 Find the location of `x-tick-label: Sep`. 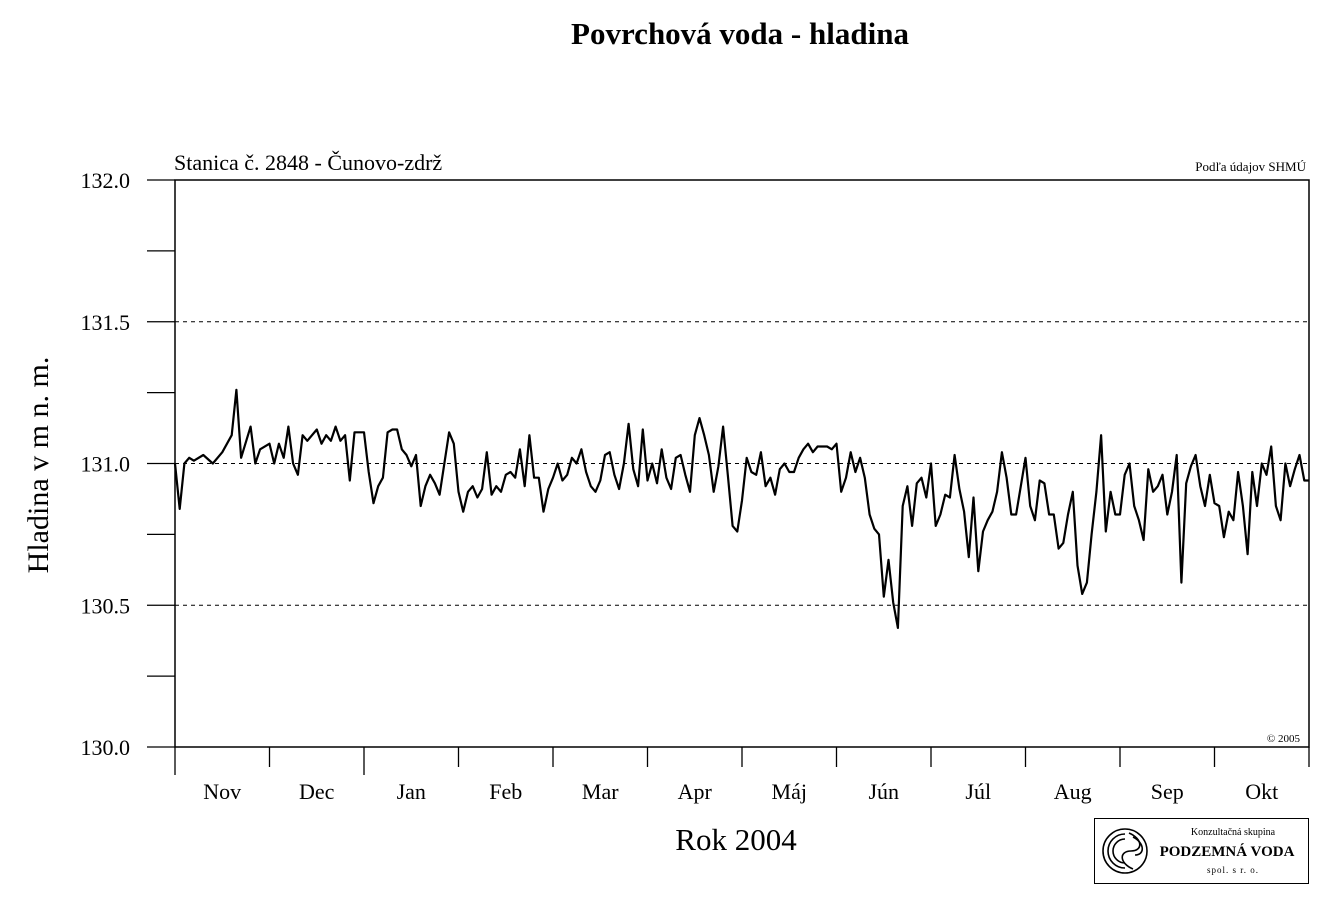

x-tick-label: Sep is located at coordinates (1167, 791).